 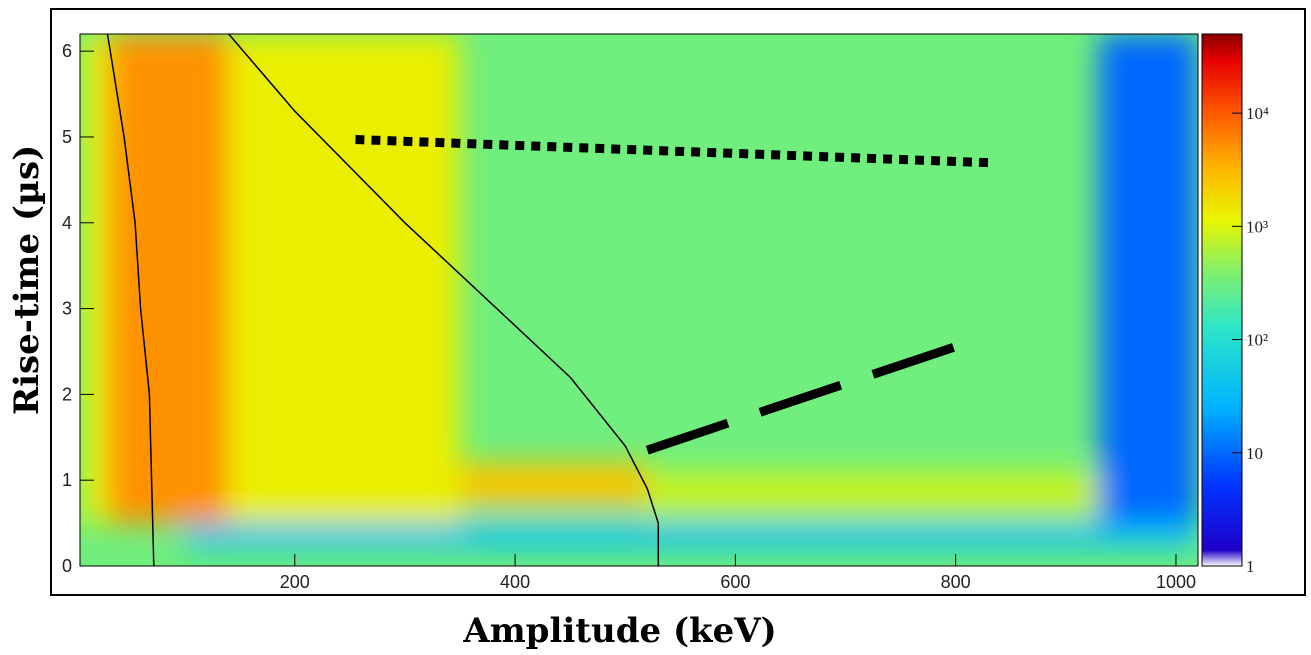 I want to click on y-tick-label-2: 2, so click(x=67, y=394).